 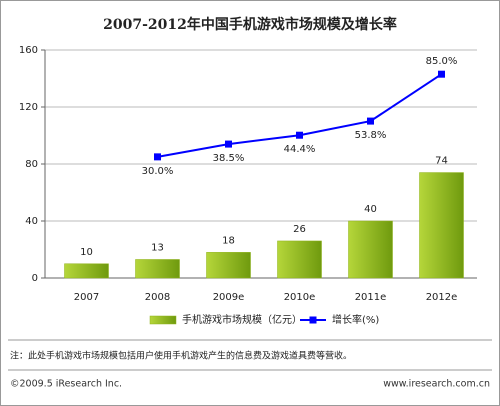 I want to click on y-tick-label: 120, so click(x=28, y=107).